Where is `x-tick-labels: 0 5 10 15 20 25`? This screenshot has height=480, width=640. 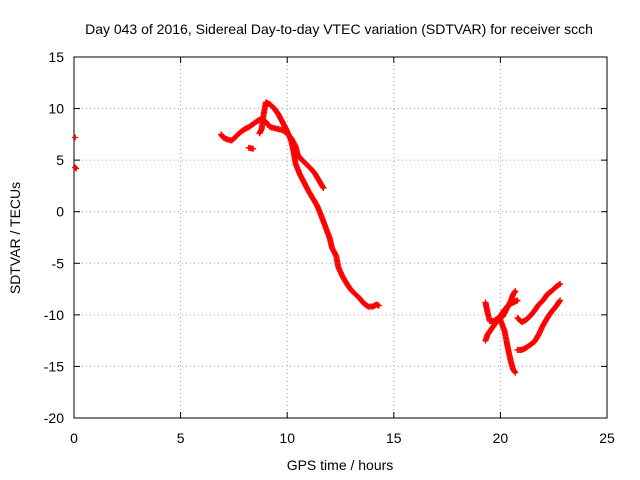
x-tick-labels: 0 5 10 15 20 25 is located at coordinates (342, 438).